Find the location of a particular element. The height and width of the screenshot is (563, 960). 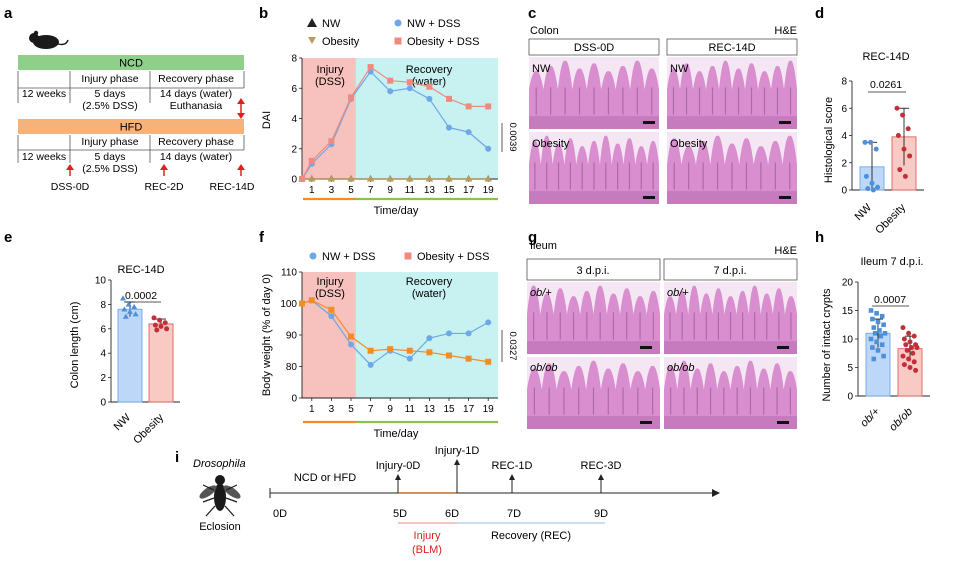

event-injury-1d: Injury-1D is located at coordinates (457, 451).